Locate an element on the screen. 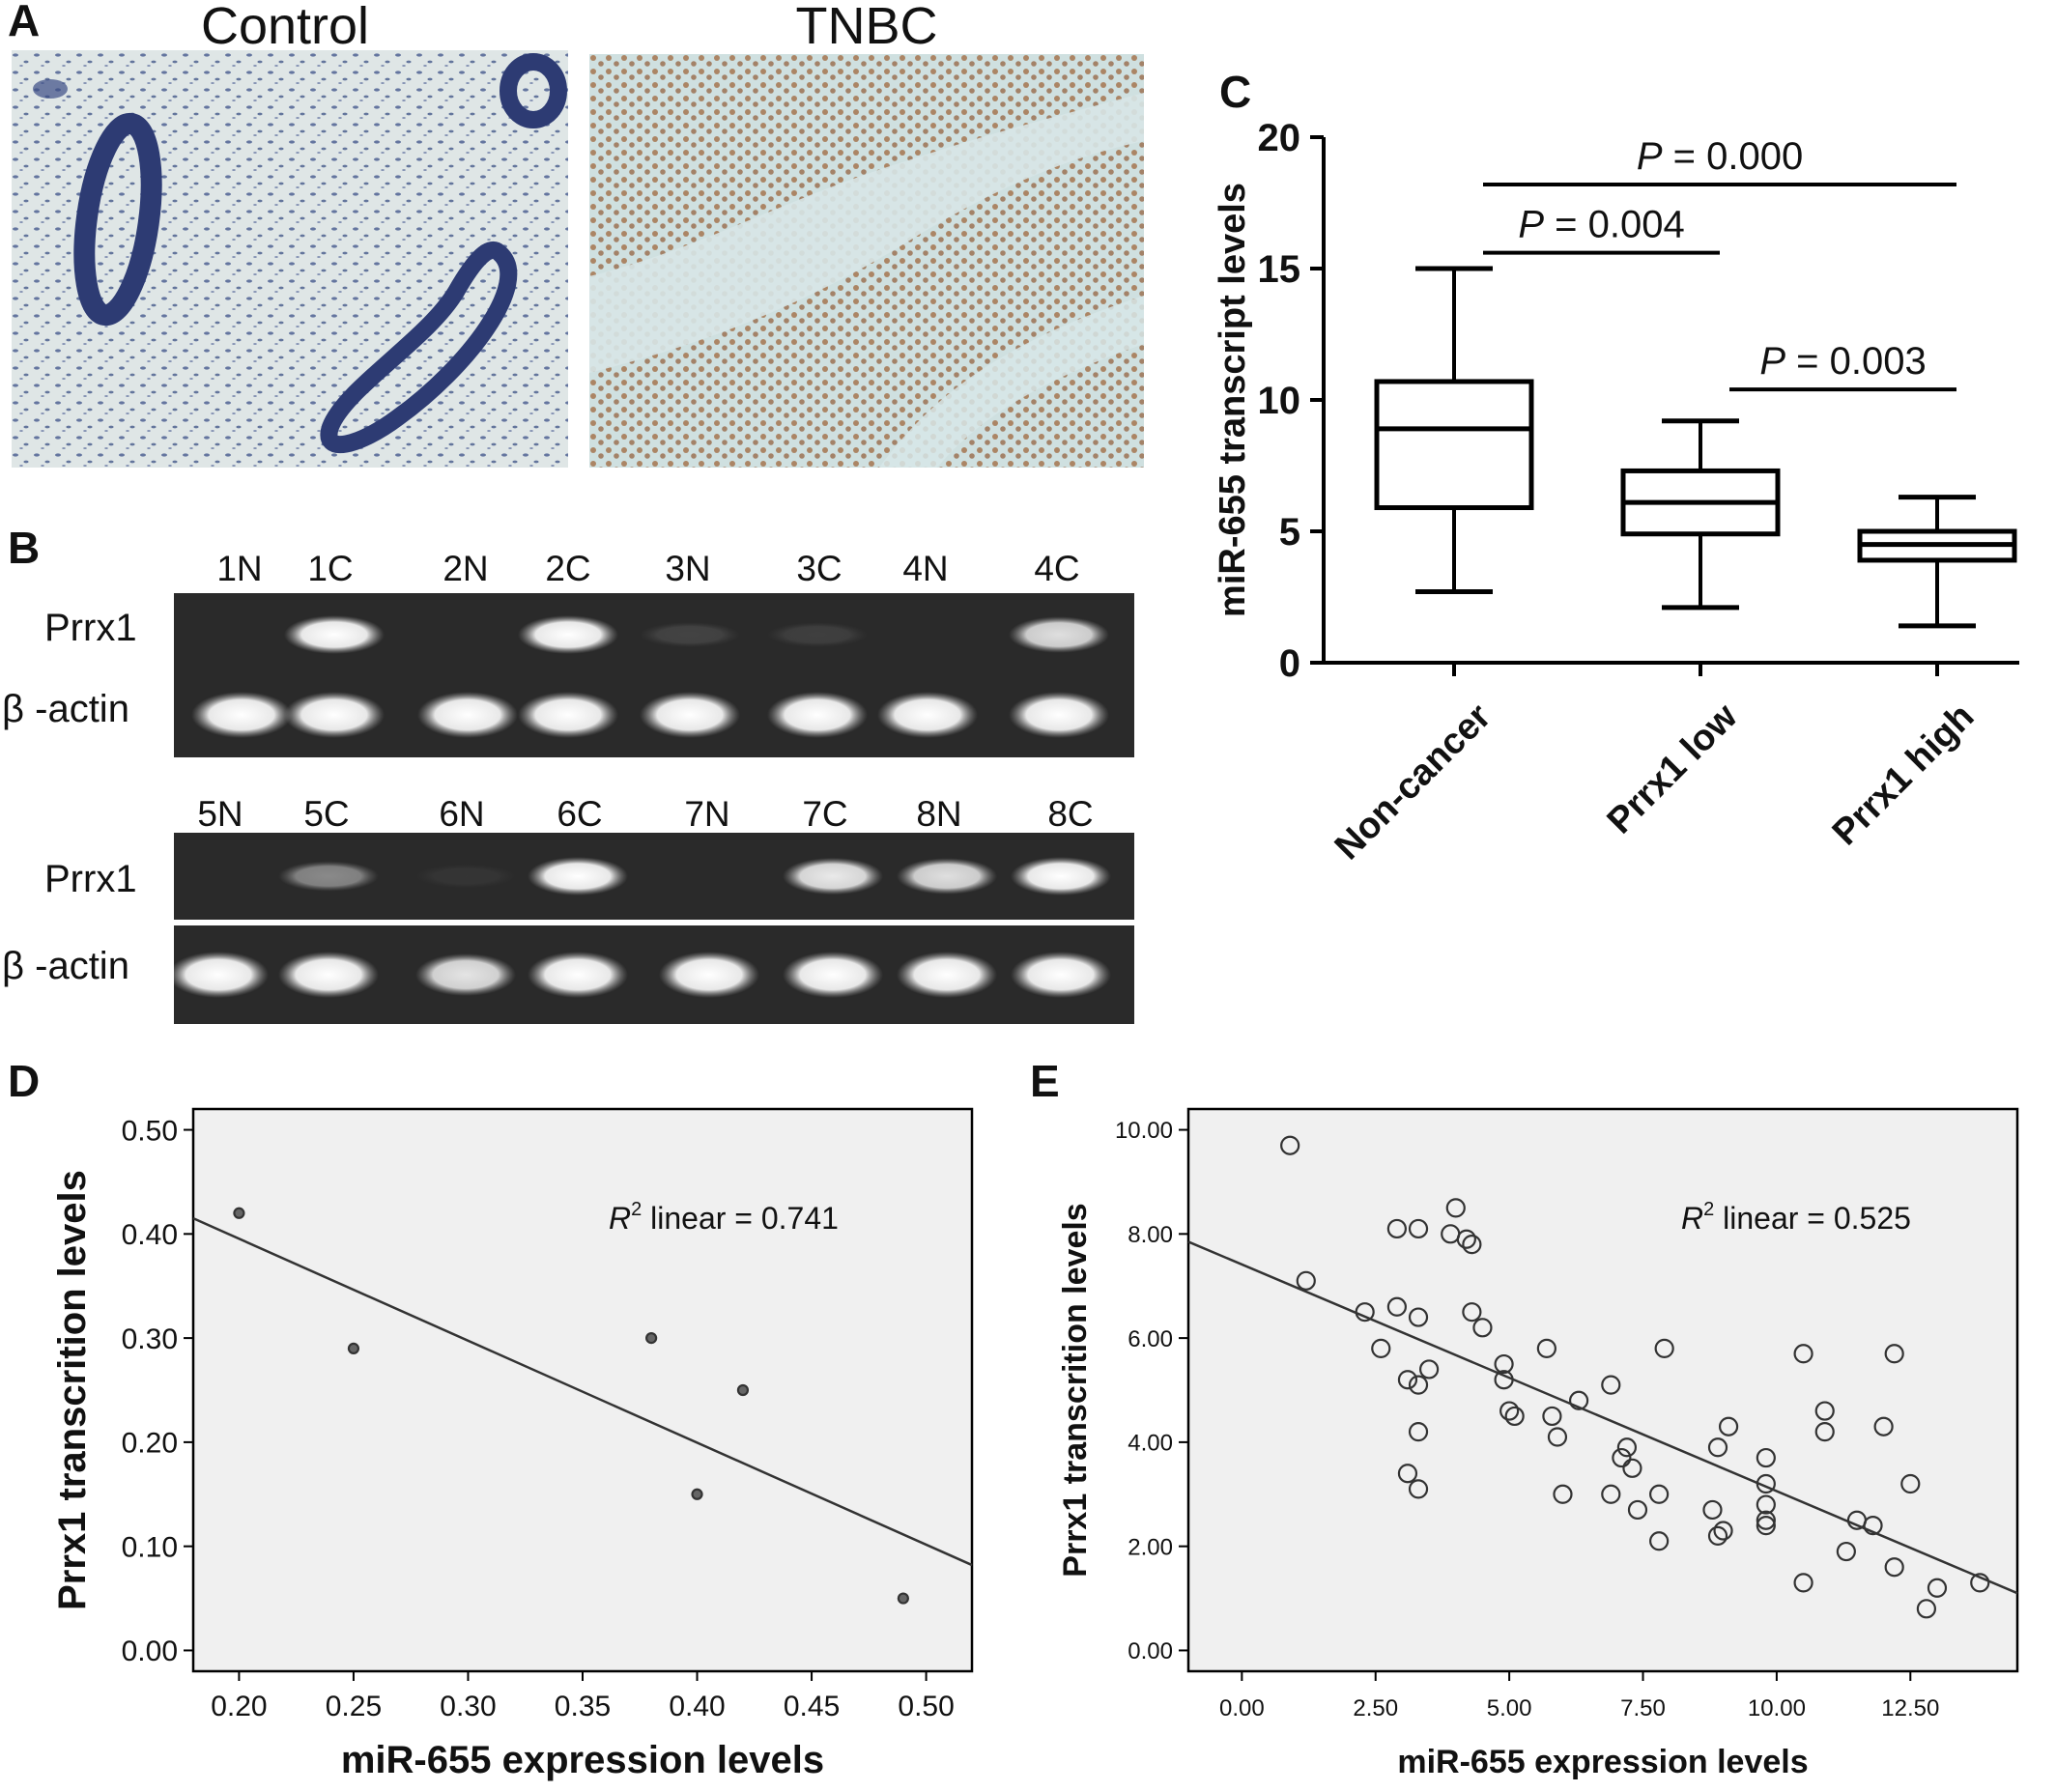  y-tick-label: 10.00 is located at coordinates (1144, 1131).